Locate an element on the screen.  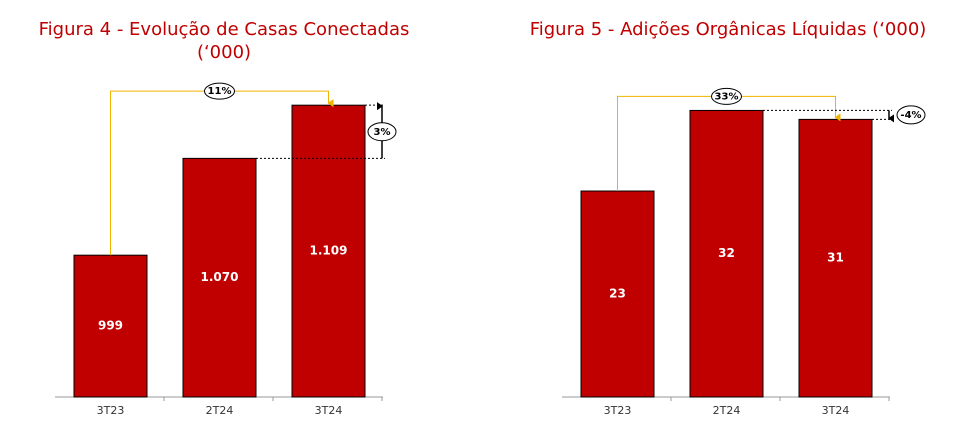
value-label: 999 is located at coordinates (110, 326).